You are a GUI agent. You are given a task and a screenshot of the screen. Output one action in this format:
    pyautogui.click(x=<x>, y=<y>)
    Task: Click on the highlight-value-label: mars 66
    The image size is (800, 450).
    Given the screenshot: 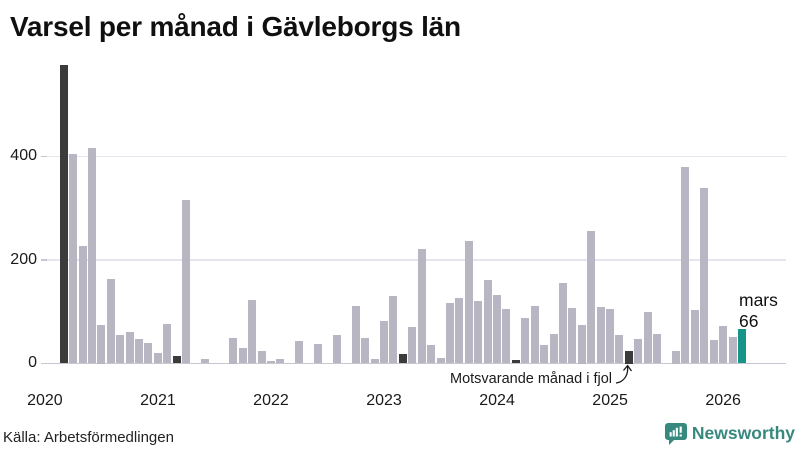 What is the action you would take?
    pyautogui.click(x=758, y=310)
    